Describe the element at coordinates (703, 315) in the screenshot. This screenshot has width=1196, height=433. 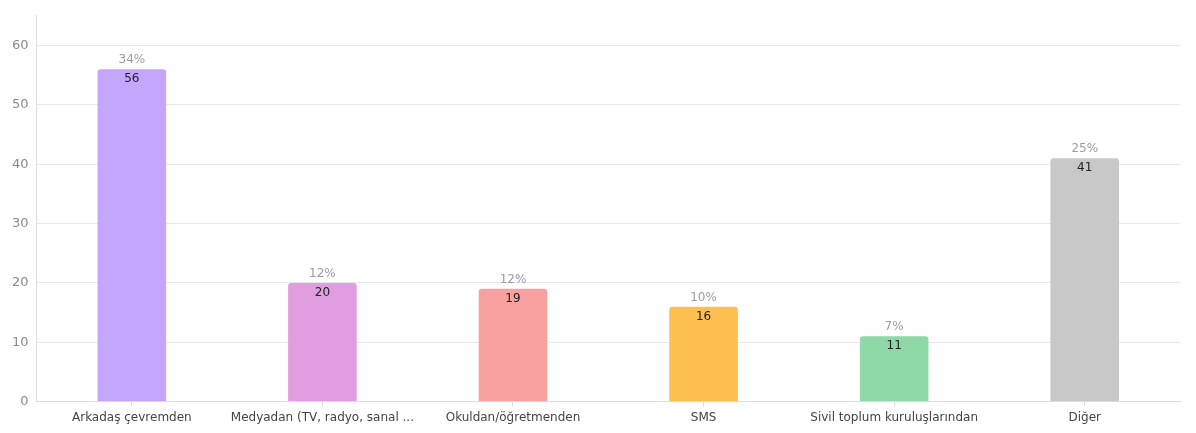
I see `data-label: 16` at that location.